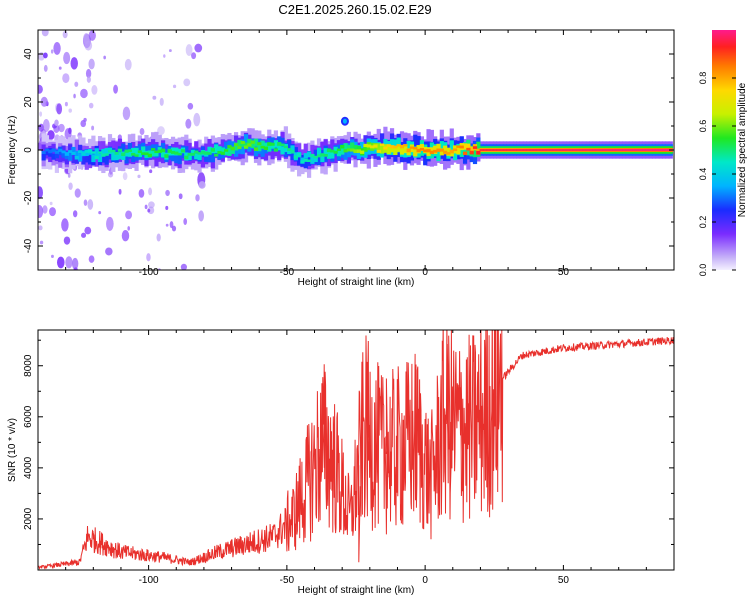  I want to click on x-tick-label: 50, so click(564, 272).